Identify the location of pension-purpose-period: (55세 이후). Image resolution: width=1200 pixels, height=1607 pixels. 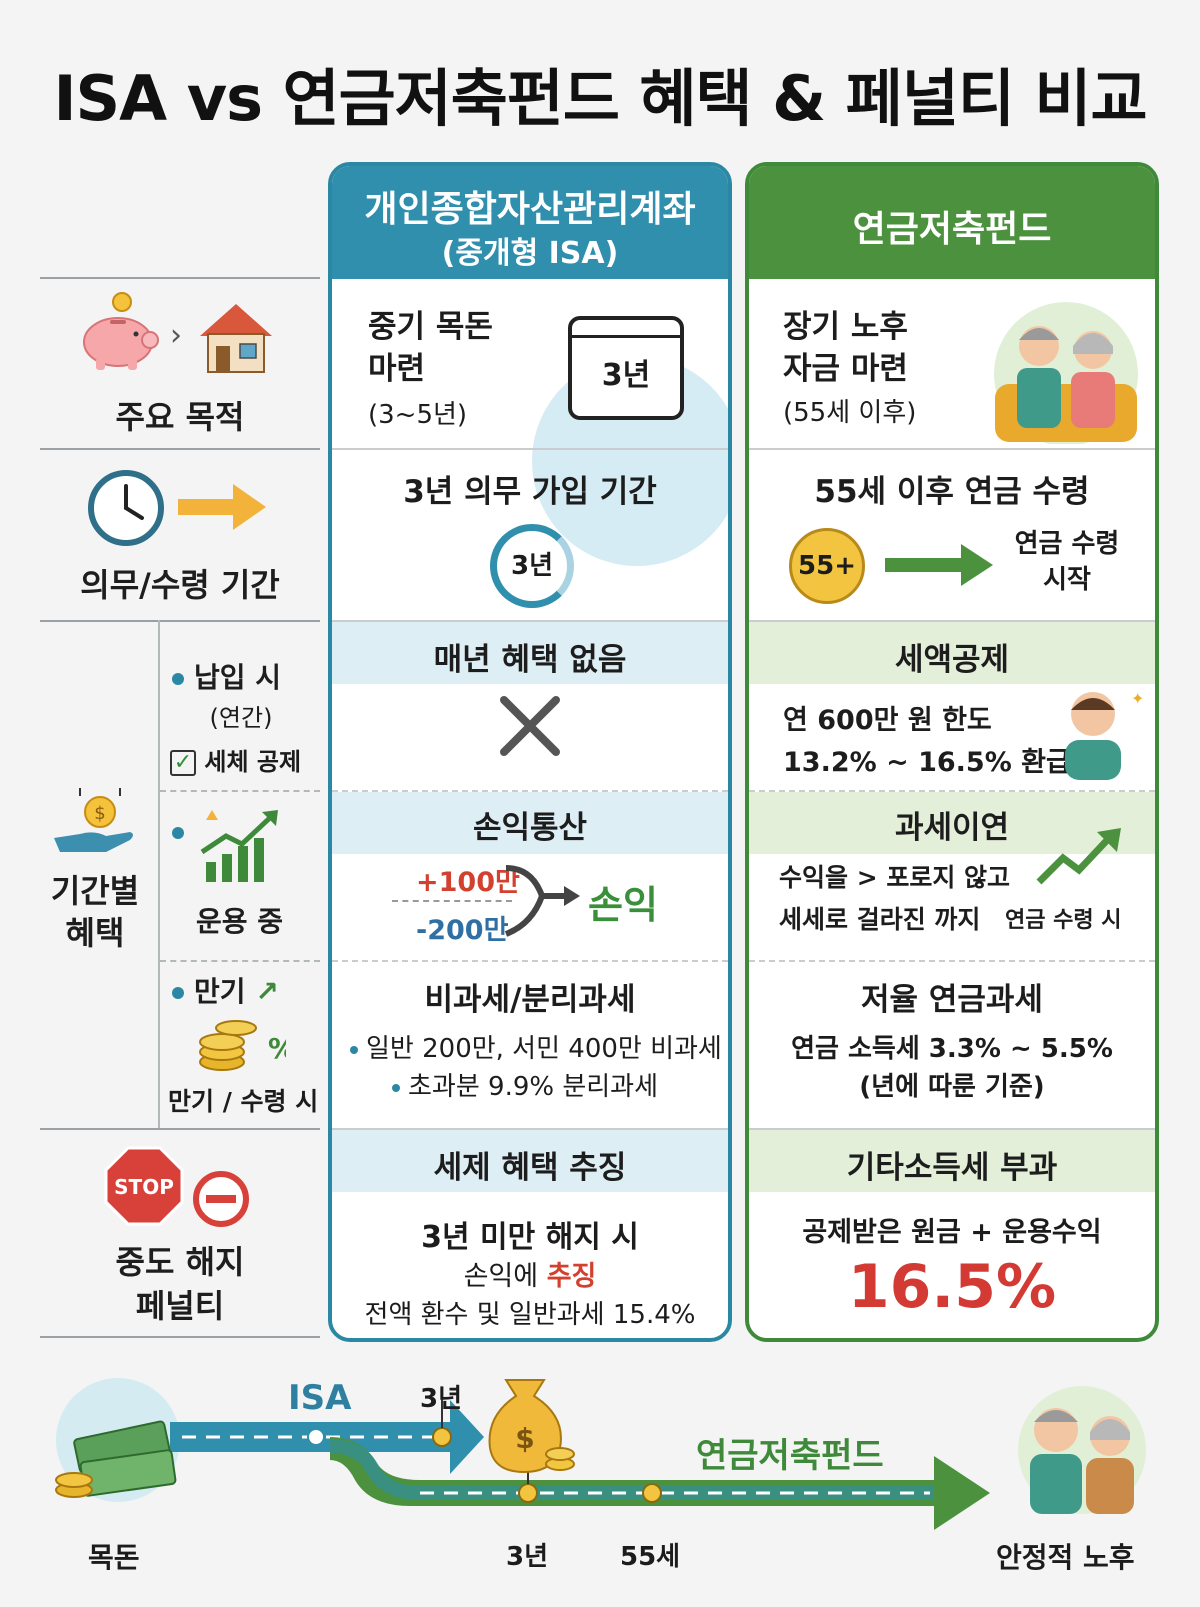
(850, 413).